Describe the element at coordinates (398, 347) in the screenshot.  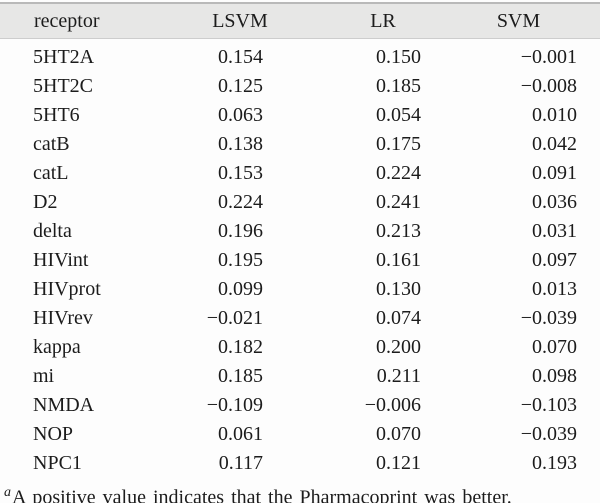
I see `lr-value: 0.200` at that location.